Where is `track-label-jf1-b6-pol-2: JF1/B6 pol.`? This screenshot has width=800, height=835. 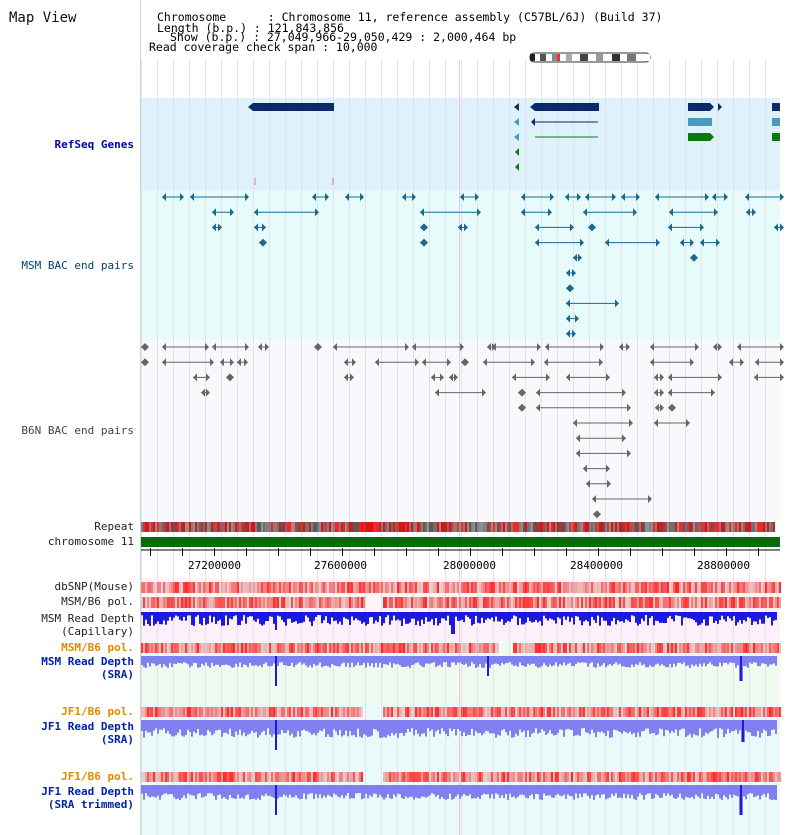 track-label-jf1-b6-pol-2: JF1/B6 pol. is located at coordinates (97, 776).